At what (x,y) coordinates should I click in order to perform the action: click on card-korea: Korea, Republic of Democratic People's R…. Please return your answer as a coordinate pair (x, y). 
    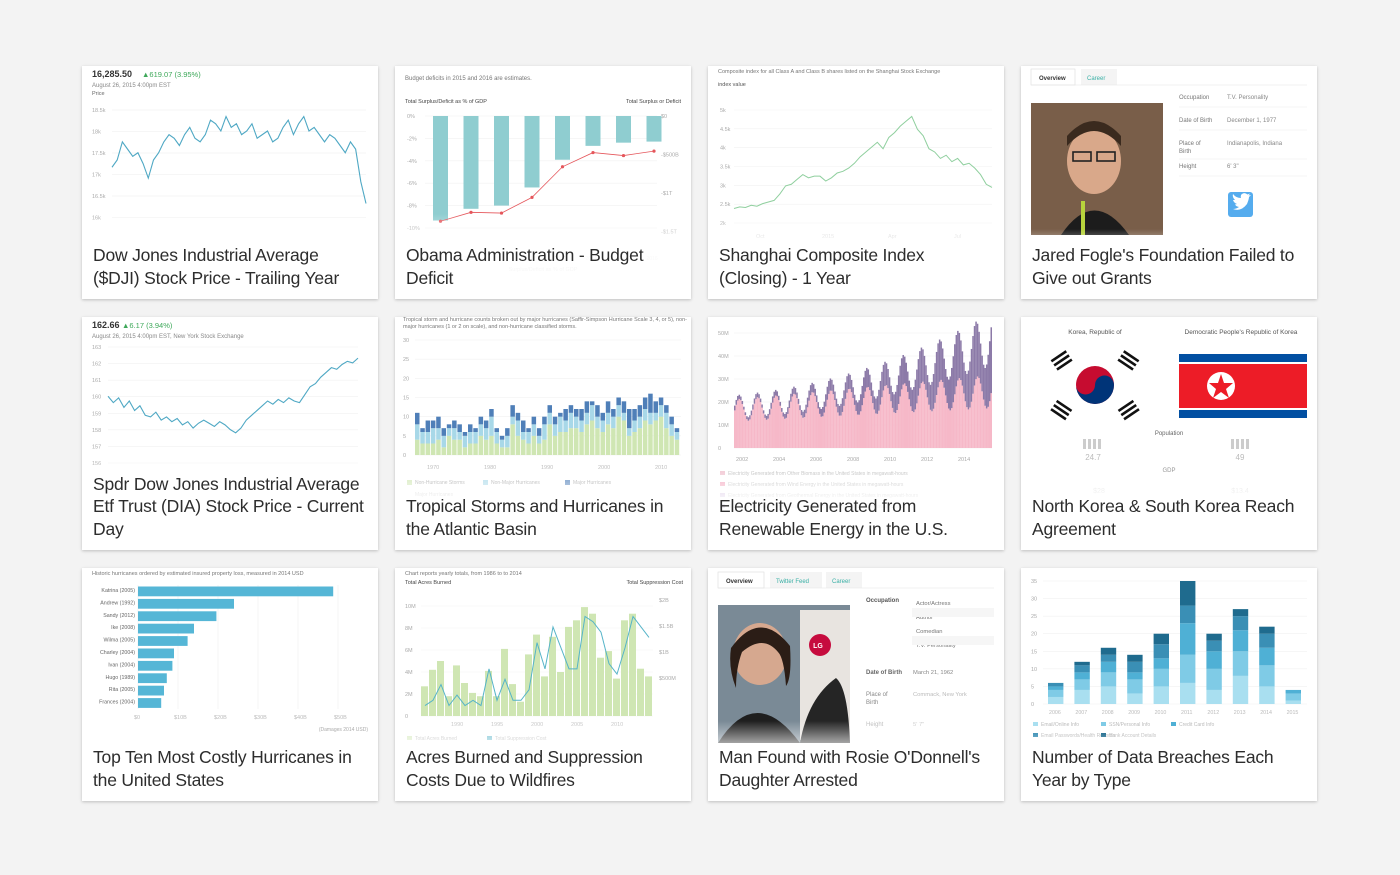
    Looking at the image, I should click on (1169, 433).